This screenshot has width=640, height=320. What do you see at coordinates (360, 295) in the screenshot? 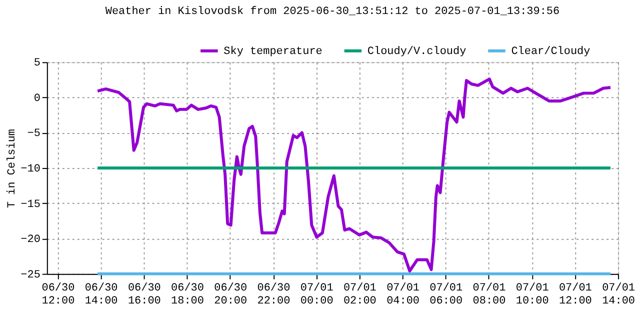
I see `x-tick-label: 07/01 02:00` at bounding box center [360, 295].